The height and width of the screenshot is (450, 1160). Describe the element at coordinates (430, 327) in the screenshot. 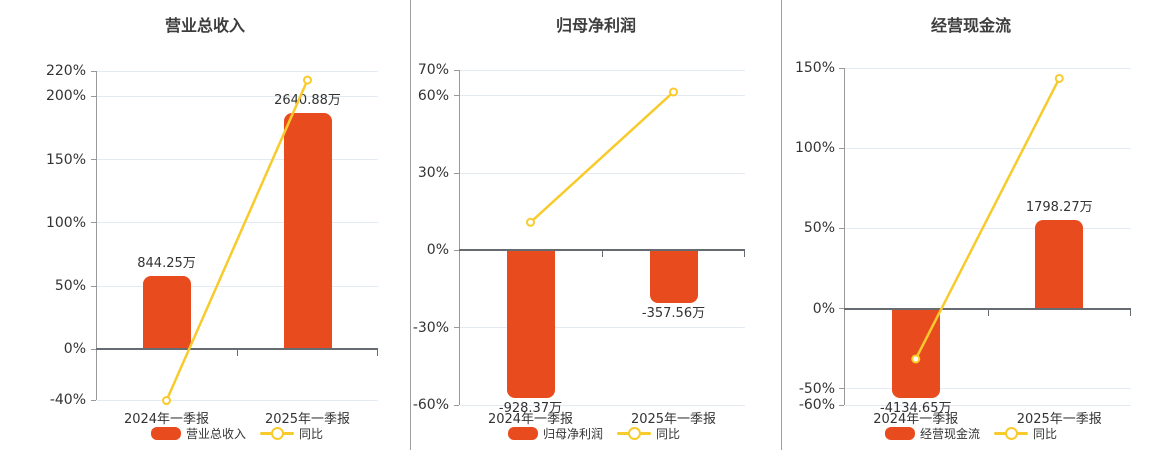

I see `y-axis-label: -30%` at that location.